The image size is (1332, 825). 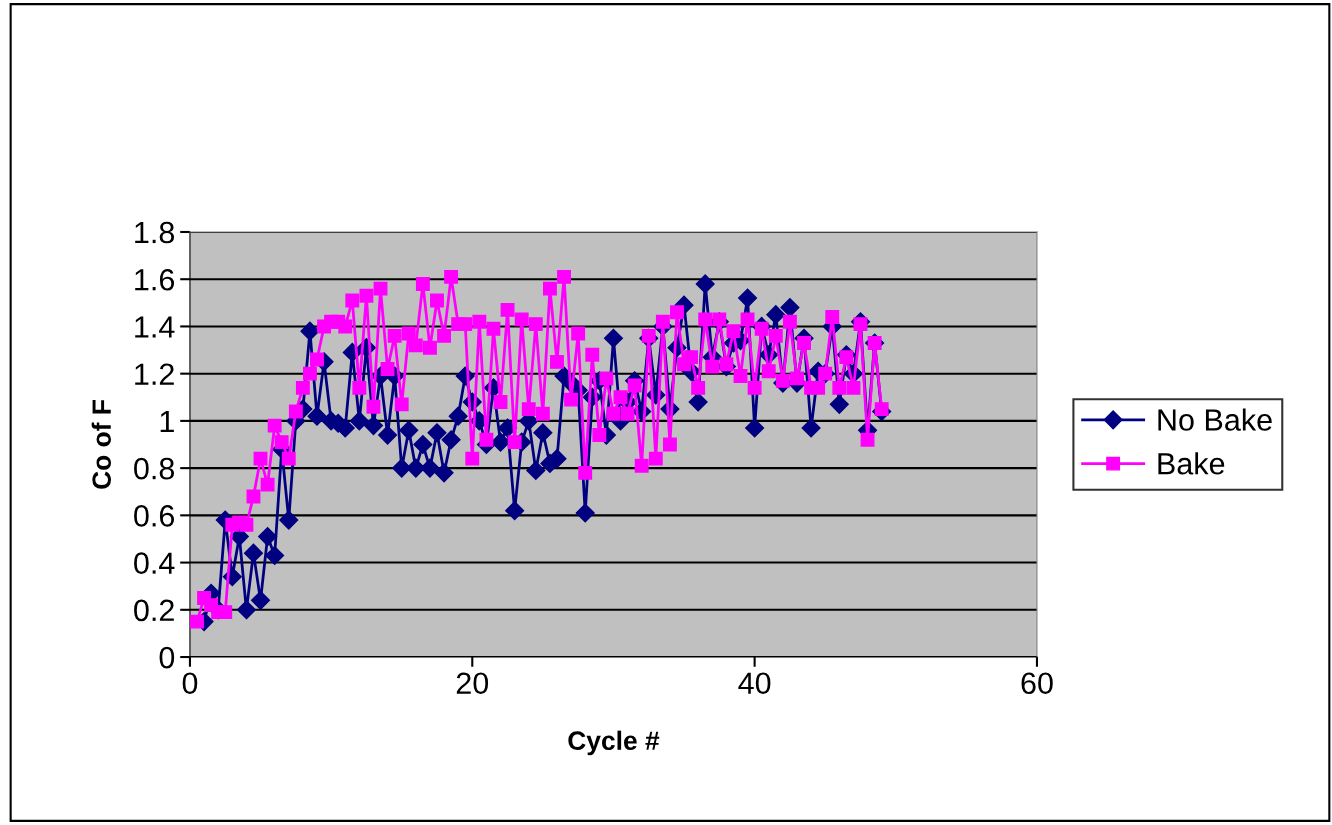 What do you see at coordinates (167, 657) in the screenshot?
I see `y-tick-label: 0` at bounding box center [167, 657].